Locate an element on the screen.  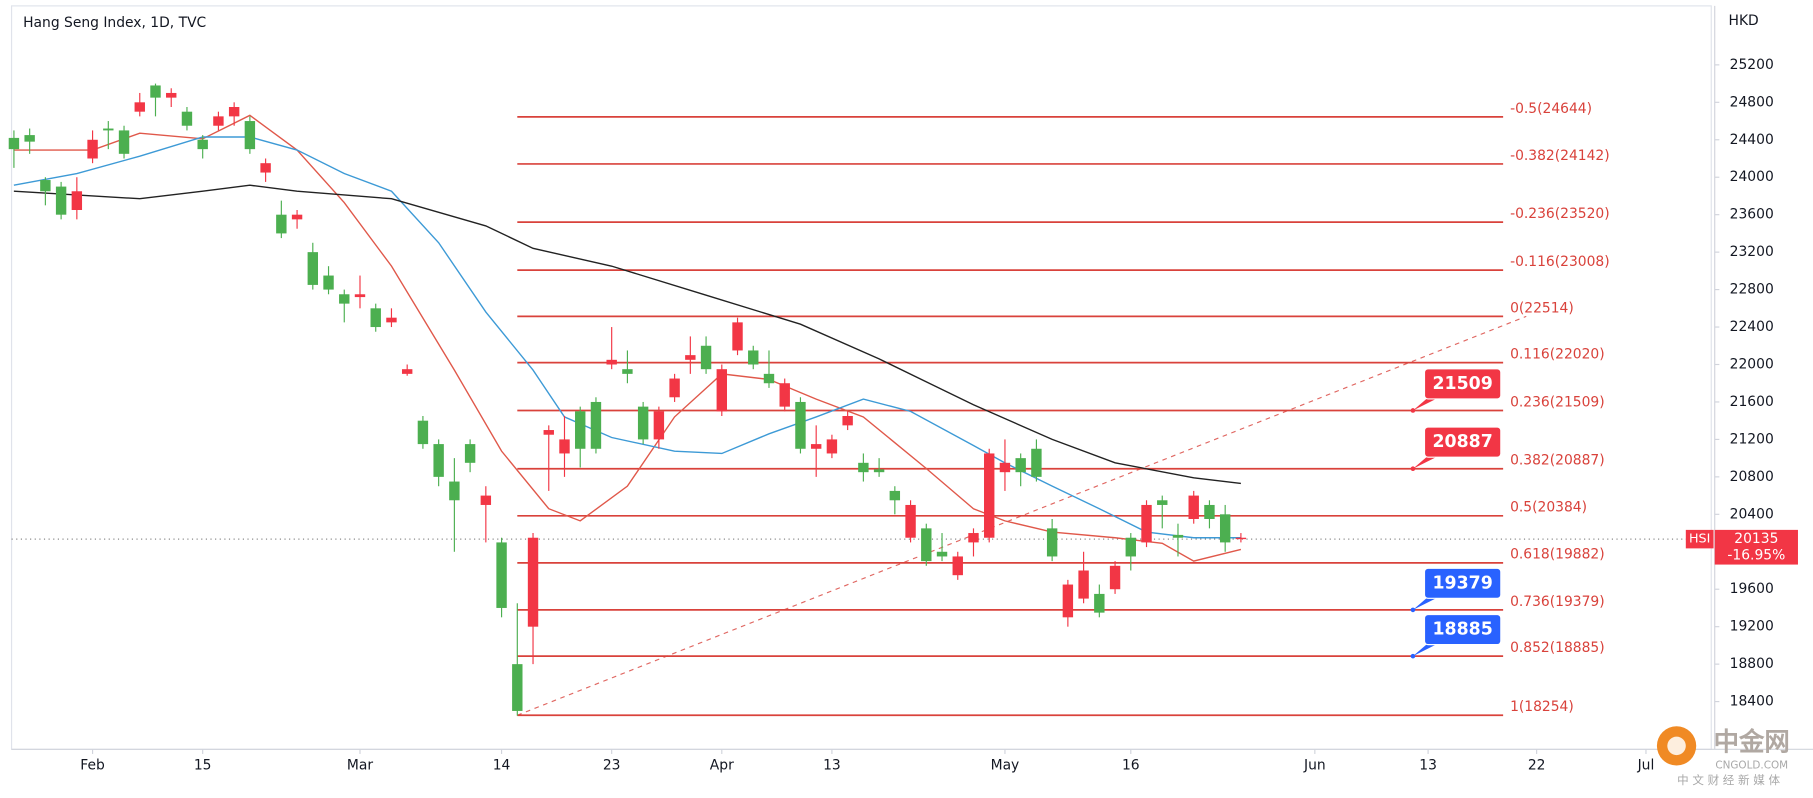
fib-label: 0.5(20384) is located at coordinates (1548, 508).